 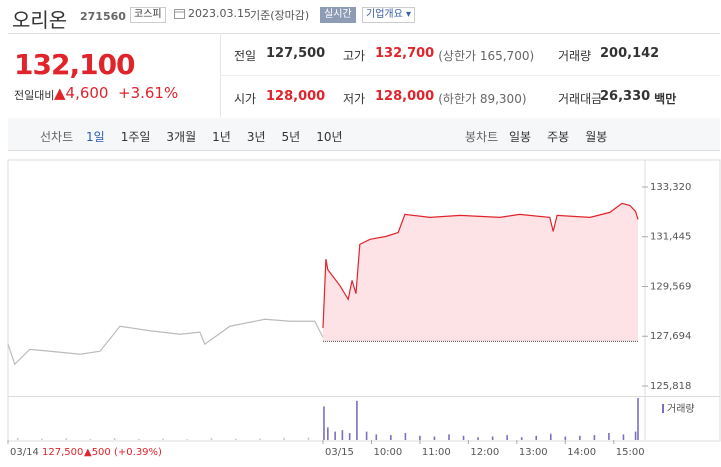 I want to click on company-info-button: 기업개요 ▾, so click(x=389, y=15).